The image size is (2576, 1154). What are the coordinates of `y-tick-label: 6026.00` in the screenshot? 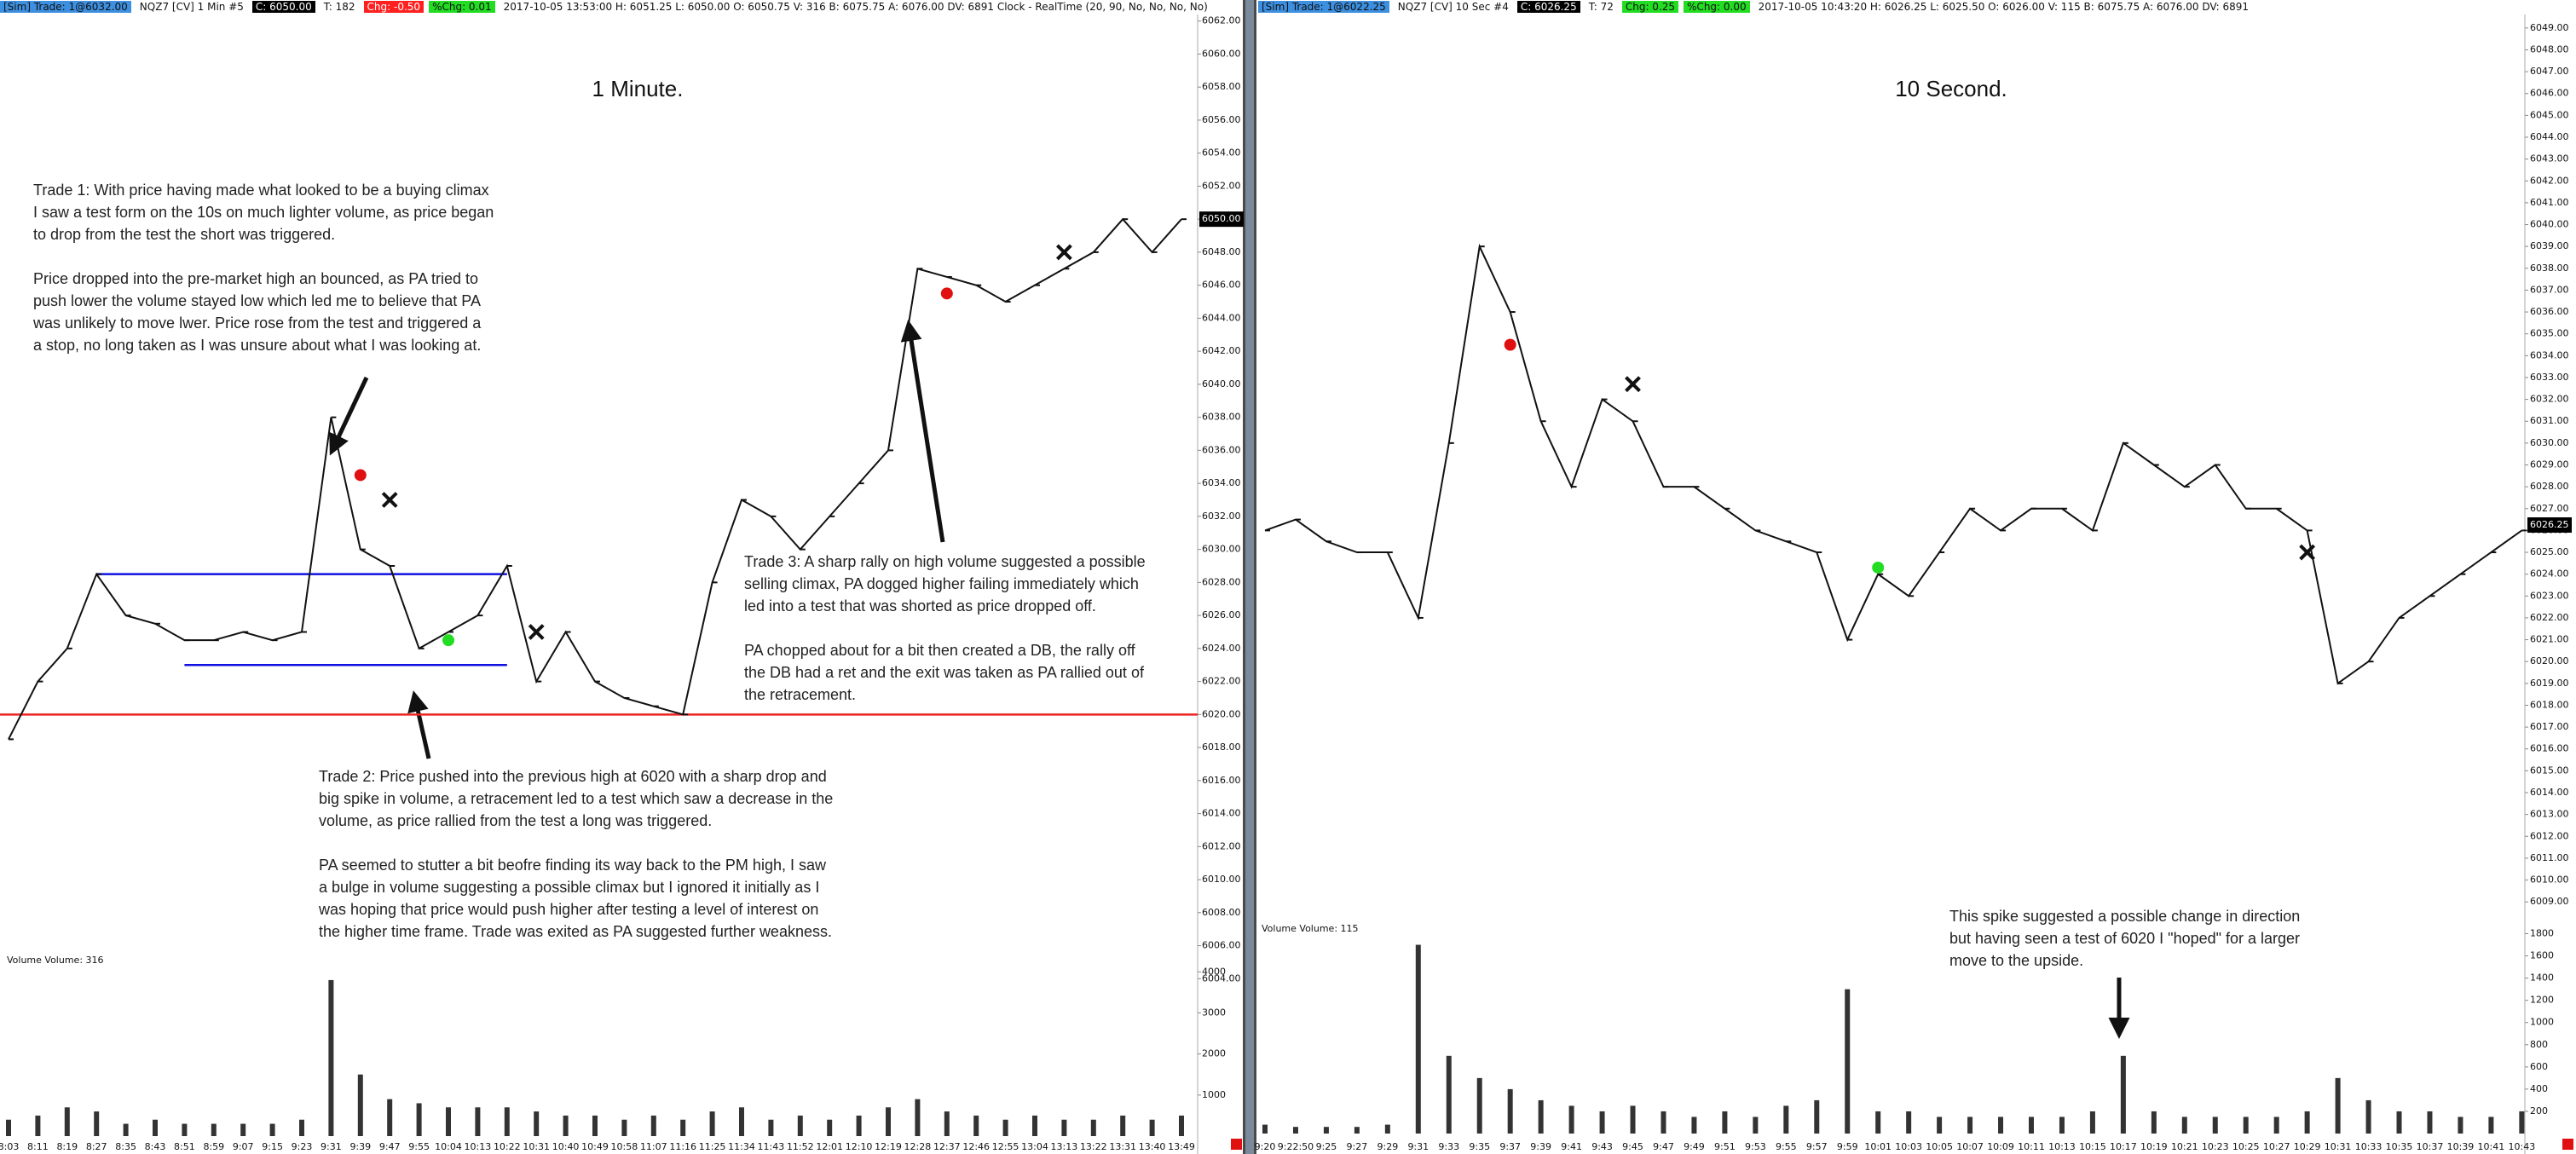 It's located at (1221, 614).